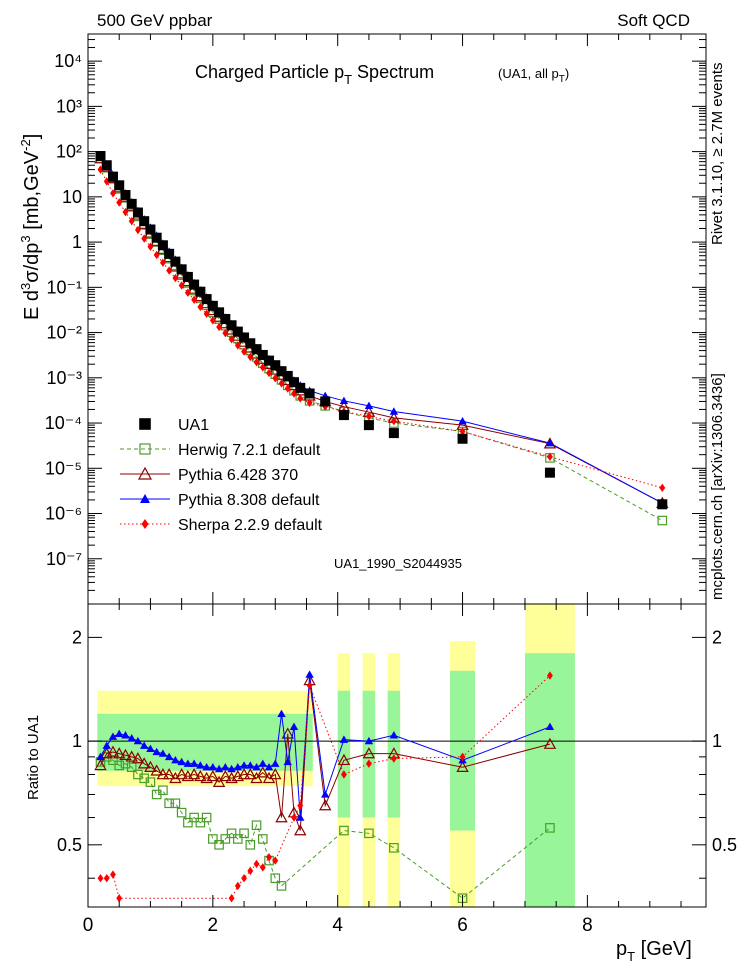  I want to click on y-tick-label: 1, so click(77, 242).